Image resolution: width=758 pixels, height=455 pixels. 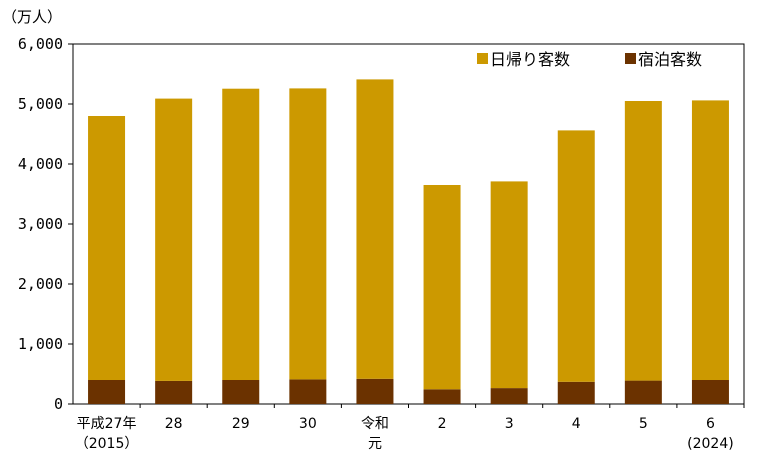 I want to click on y-tick-label: 2,000, so click(x=40, y=284).